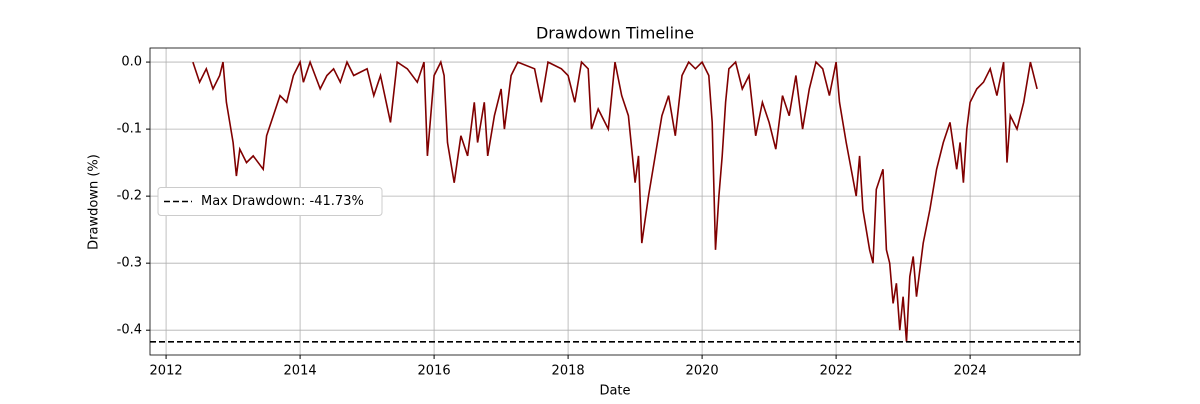  Describe the element at coordinates (282, 201) in the screenshot. I see `legend-label: Max Drawdown: -41.73%` at that location.